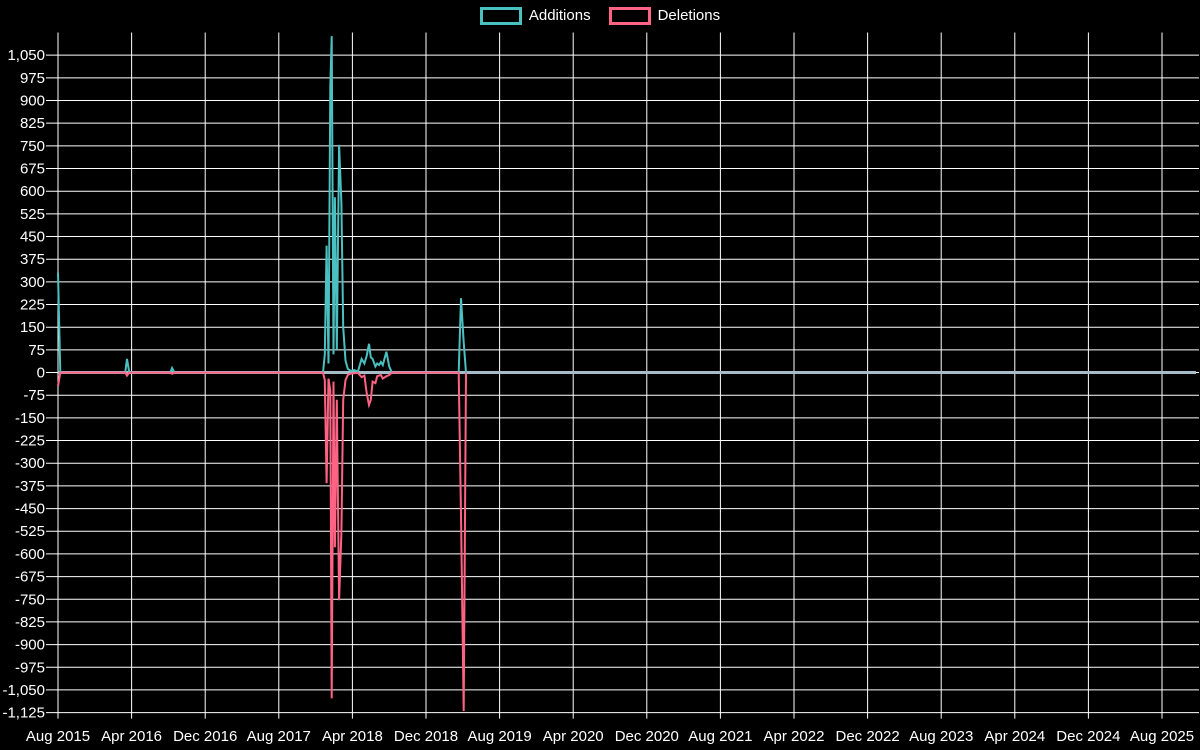 Image resolution: width=1200 pixels, height=750 pixels. Describe the element at coordinates (32, 123) in the screenshot. I see `y-axis-tick-label: 825` at that location.